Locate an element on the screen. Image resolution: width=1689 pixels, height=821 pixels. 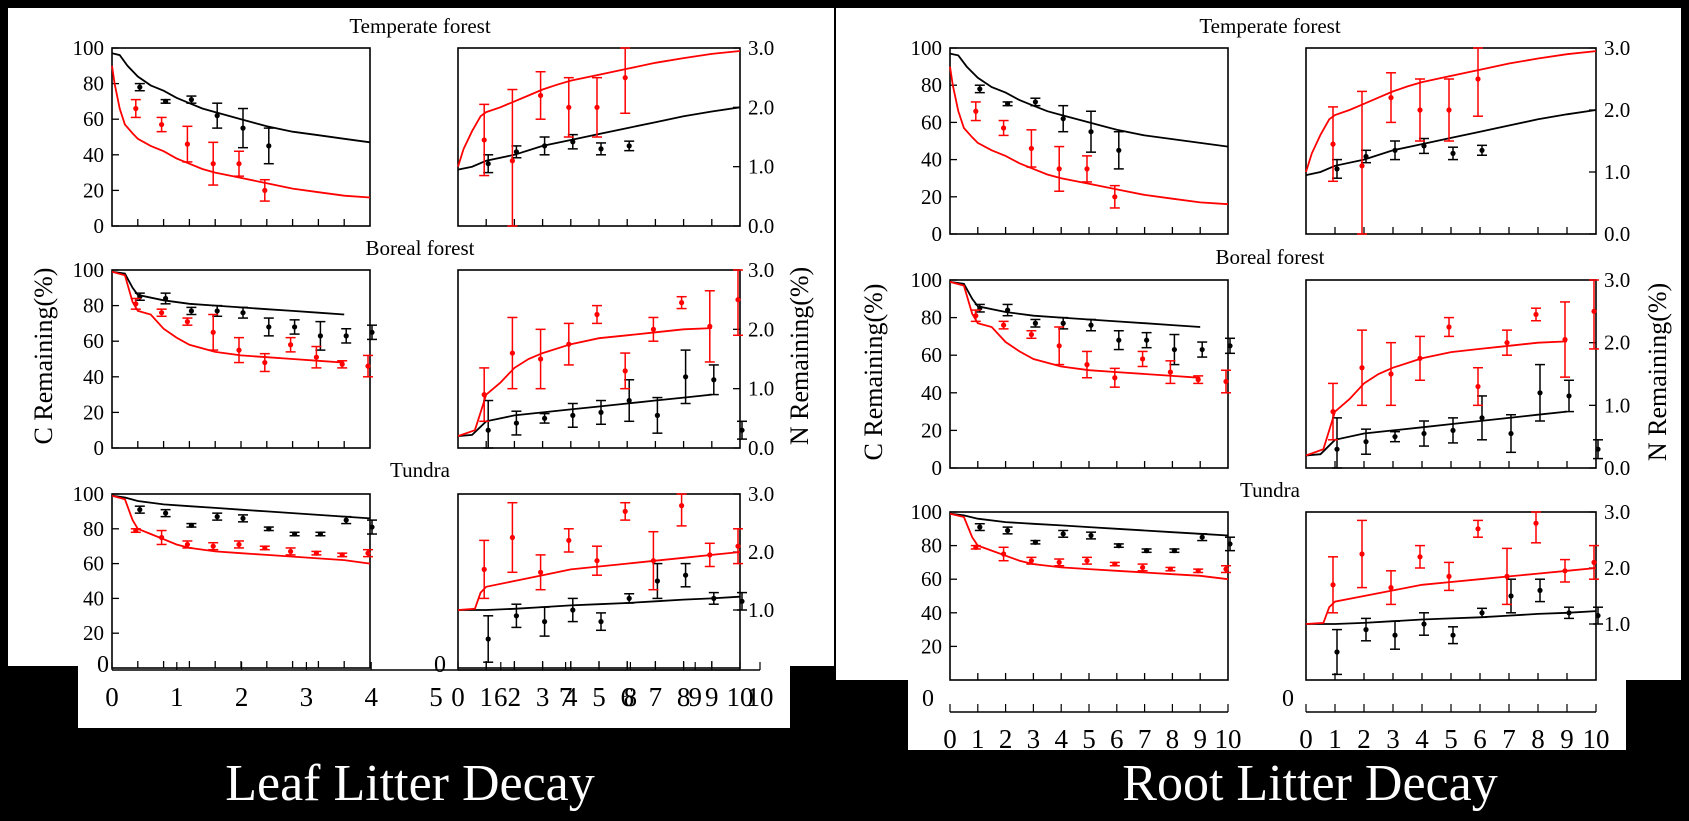
y-tick-label: 40 is located at coordinates (931, 393).